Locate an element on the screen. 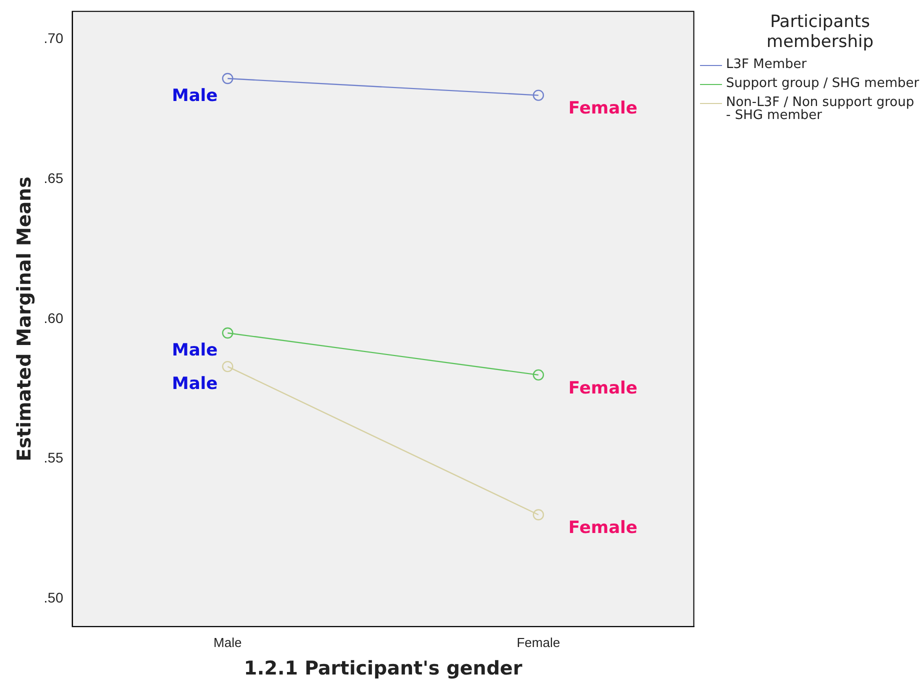 This screenshot has width=923, height=690. legend-title: Participants membership is located at coordinates (820, 32).